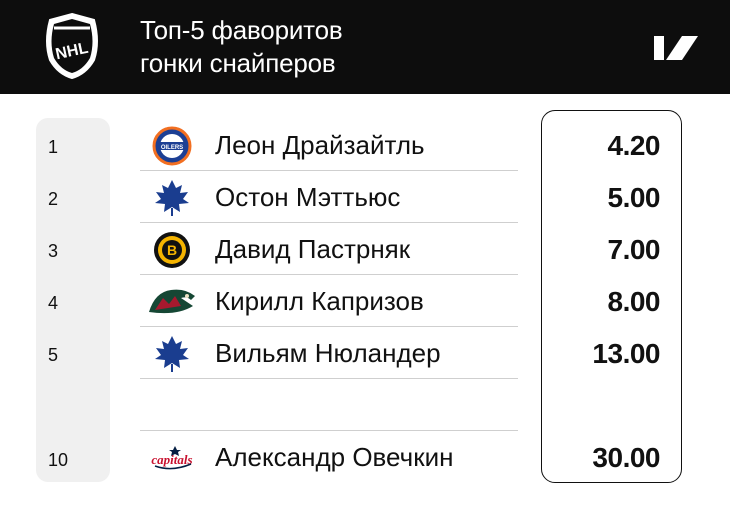  I want to click on rank-10: 10, so click(58, 460).